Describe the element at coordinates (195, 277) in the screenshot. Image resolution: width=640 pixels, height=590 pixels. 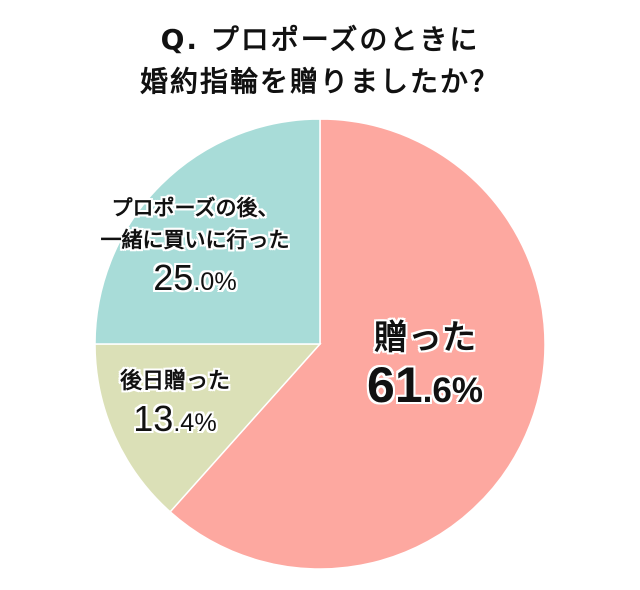
I see `label-together-value: 25.0%` at that location.